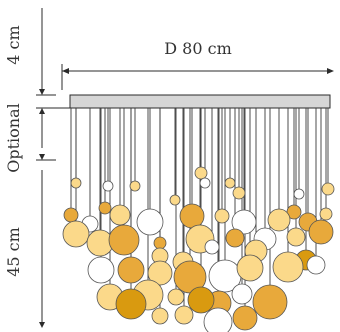 The width and height of the screenshot is (340, 332). Describe the element at coordinates (42, 325) in the screenshot. I see `arrow-down-bottom` at that location.